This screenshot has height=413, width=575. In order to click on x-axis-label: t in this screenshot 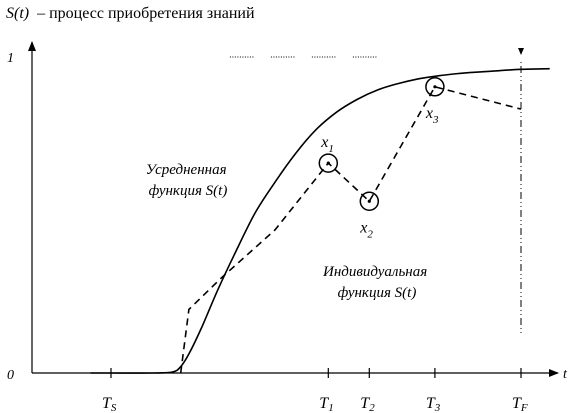, I will do `click(565, 374)`.